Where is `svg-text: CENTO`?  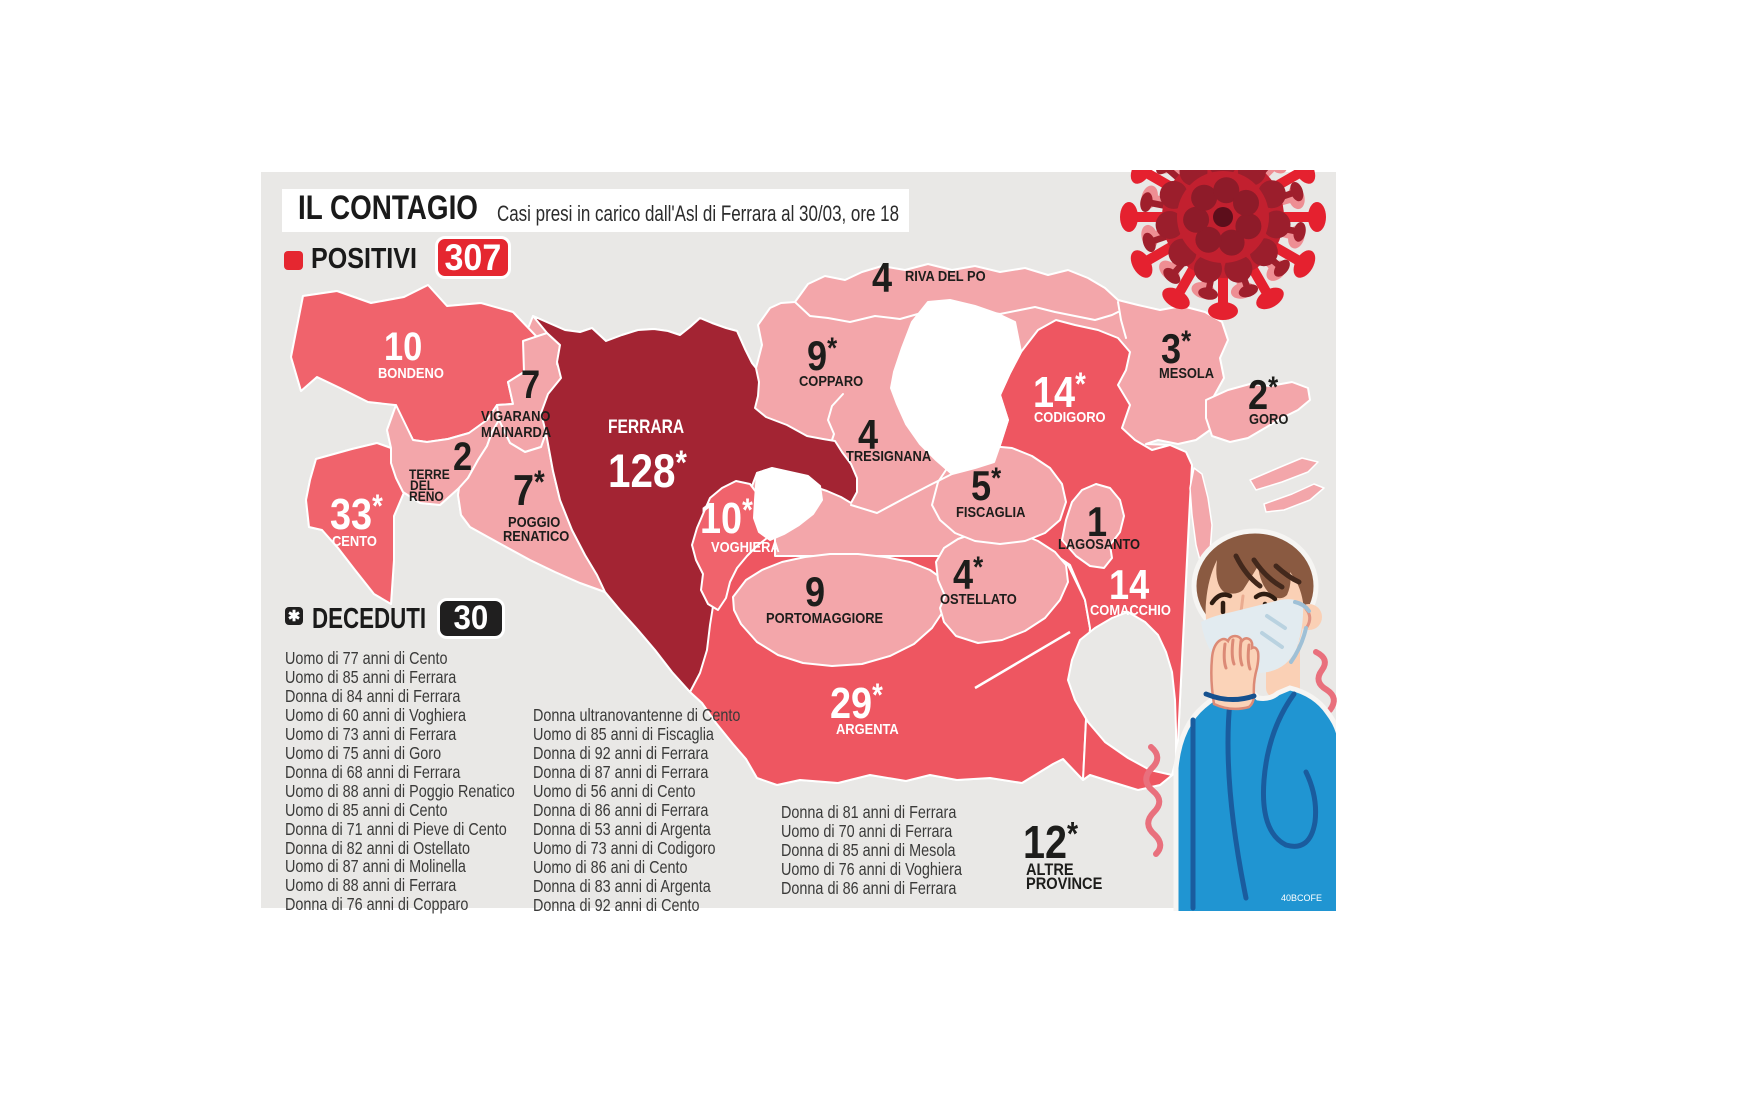 svg-text: CENTO is located at coordinates (354, 540).